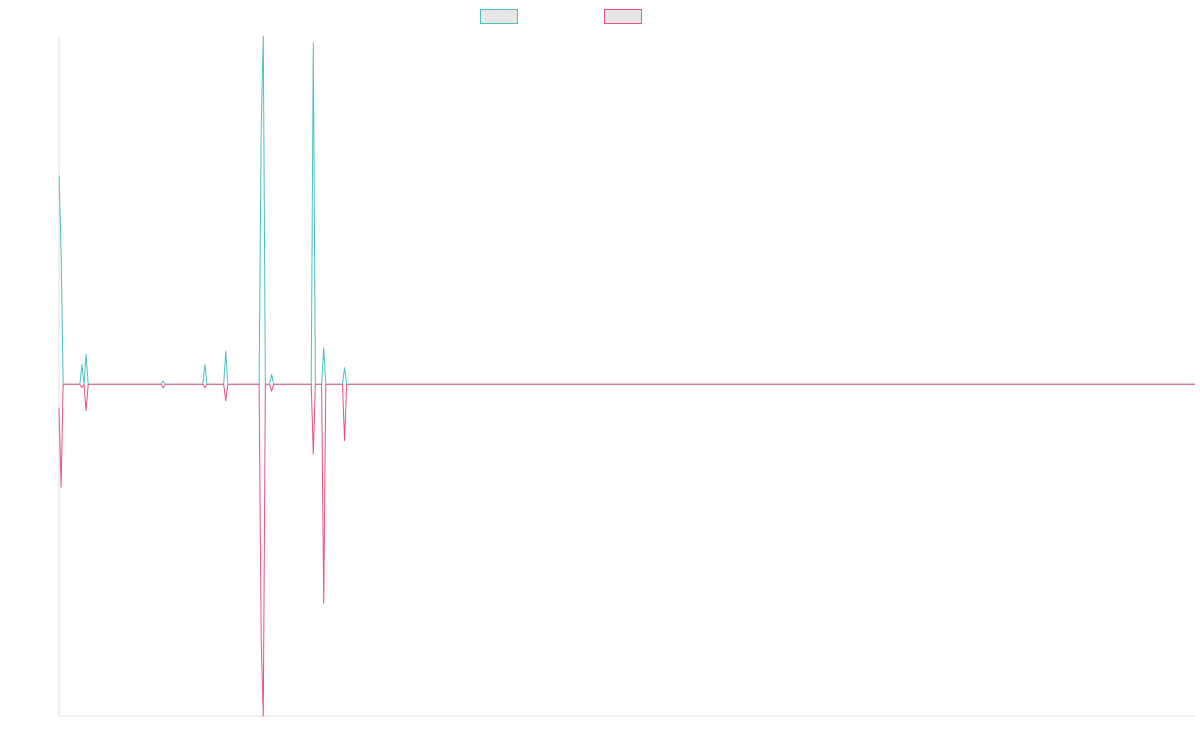  What do you see at coordinates (600, 18) in the screenshot?
I see `legend` at bounding box center [600, 18].